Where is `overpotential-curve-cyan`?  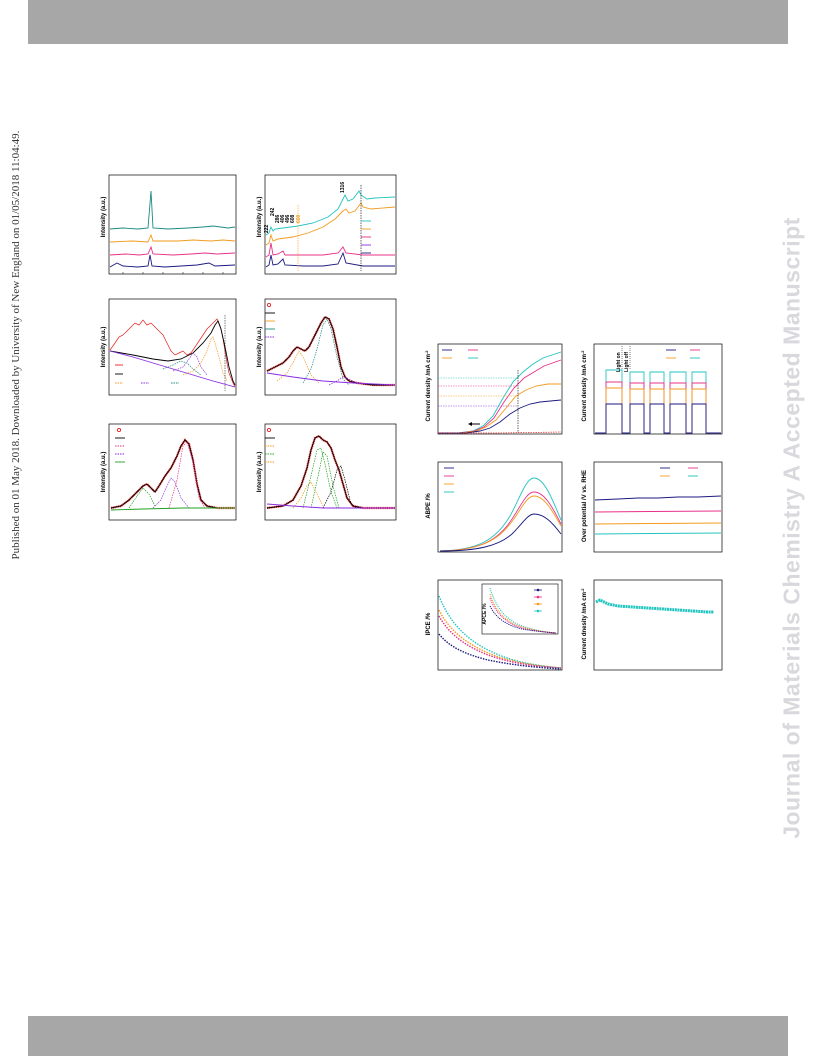 overpotential-curve-cyan is located at coordinates (658, 533).